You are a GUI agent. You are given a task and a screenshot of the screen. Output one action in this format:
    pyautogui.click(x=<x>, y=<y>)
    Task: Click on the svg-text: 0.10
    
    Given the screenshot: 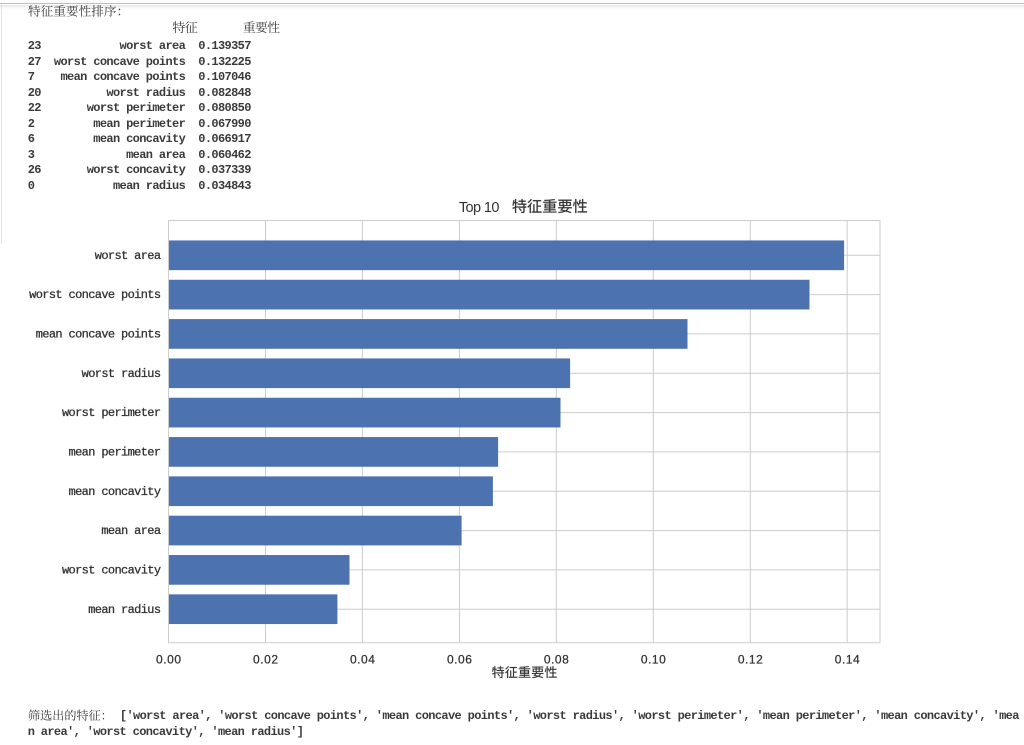 What is the action you would take?
    pyautogui.click(x=653, y=659)
    